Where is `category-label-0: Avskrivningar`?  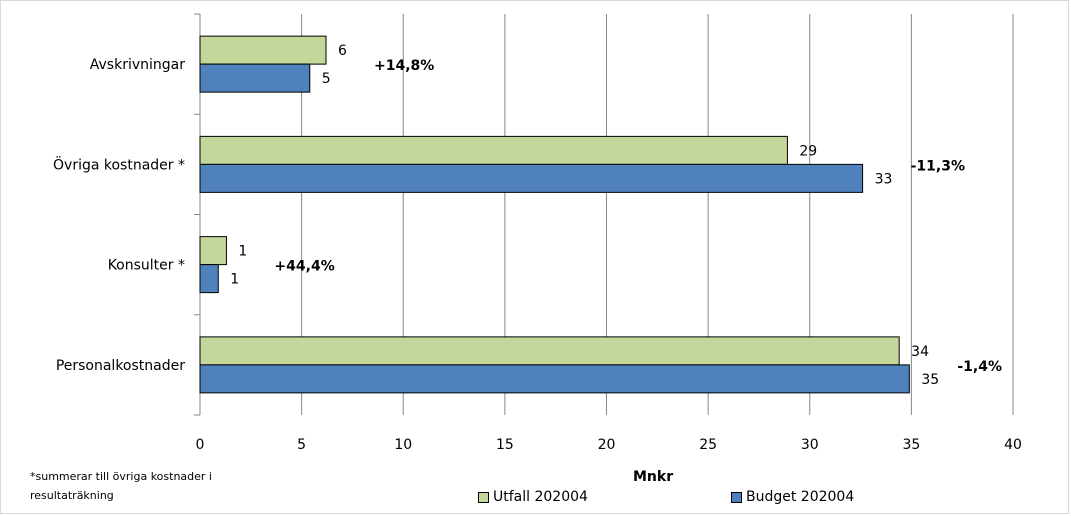
category-label-0: Avskrivningar is located at coordinates (137, 65).